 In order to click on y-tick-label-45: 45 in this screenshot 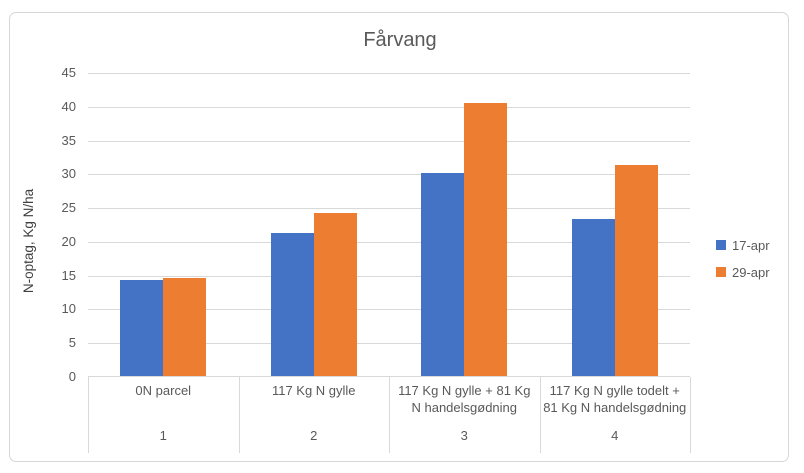, I will do `click(68, 72)`.